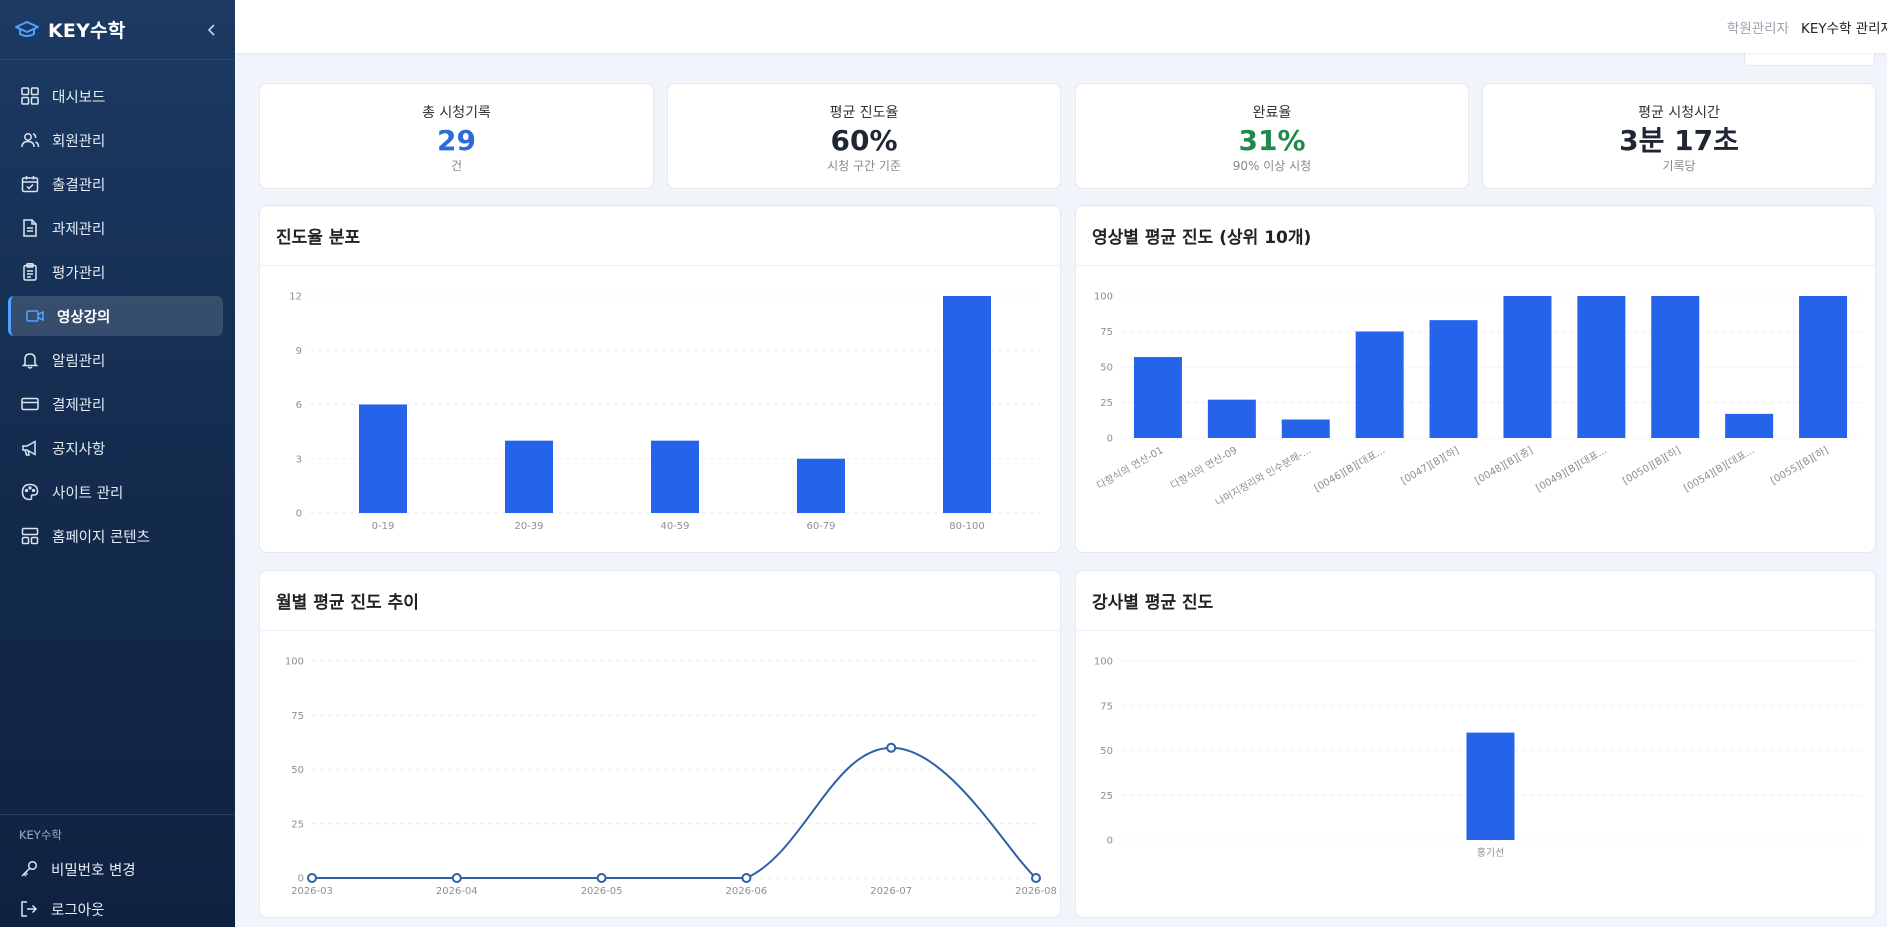 This screenshot has height=927, width=1887. Describe the element at coordinates (1153, 603) in the screenshot. I see `panel-title: 강사별 평균 진도` at that location.